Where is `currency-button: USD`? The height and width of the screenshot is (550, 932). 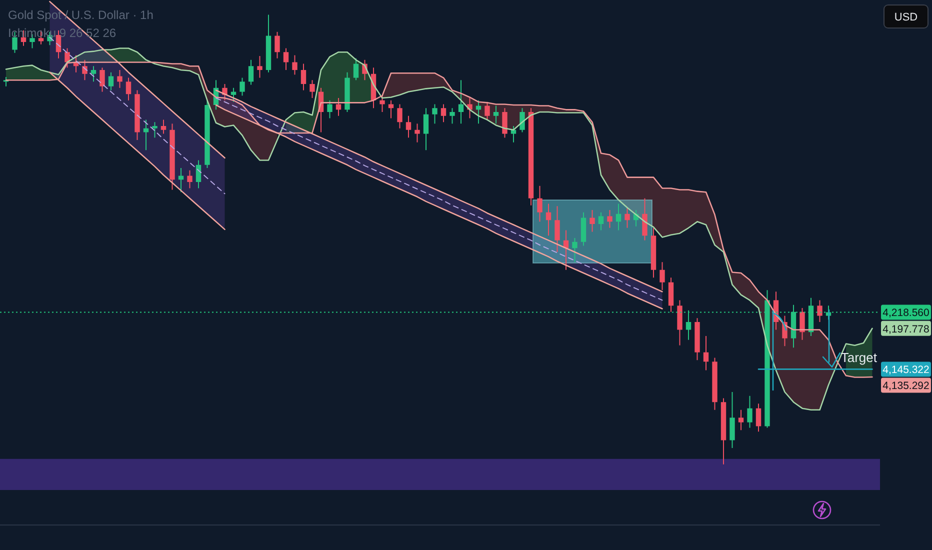
currency-button: USD is located at coordinates (906, 16).